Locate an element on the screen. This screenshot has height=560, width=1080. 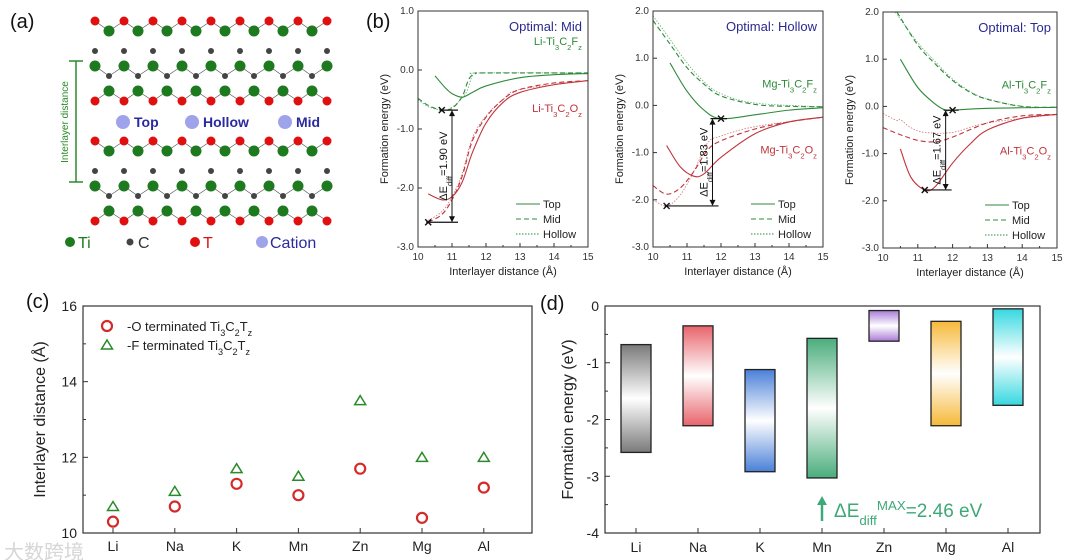
optimal-site-title: Optimal: Top is located at coordinates (1014, 27).